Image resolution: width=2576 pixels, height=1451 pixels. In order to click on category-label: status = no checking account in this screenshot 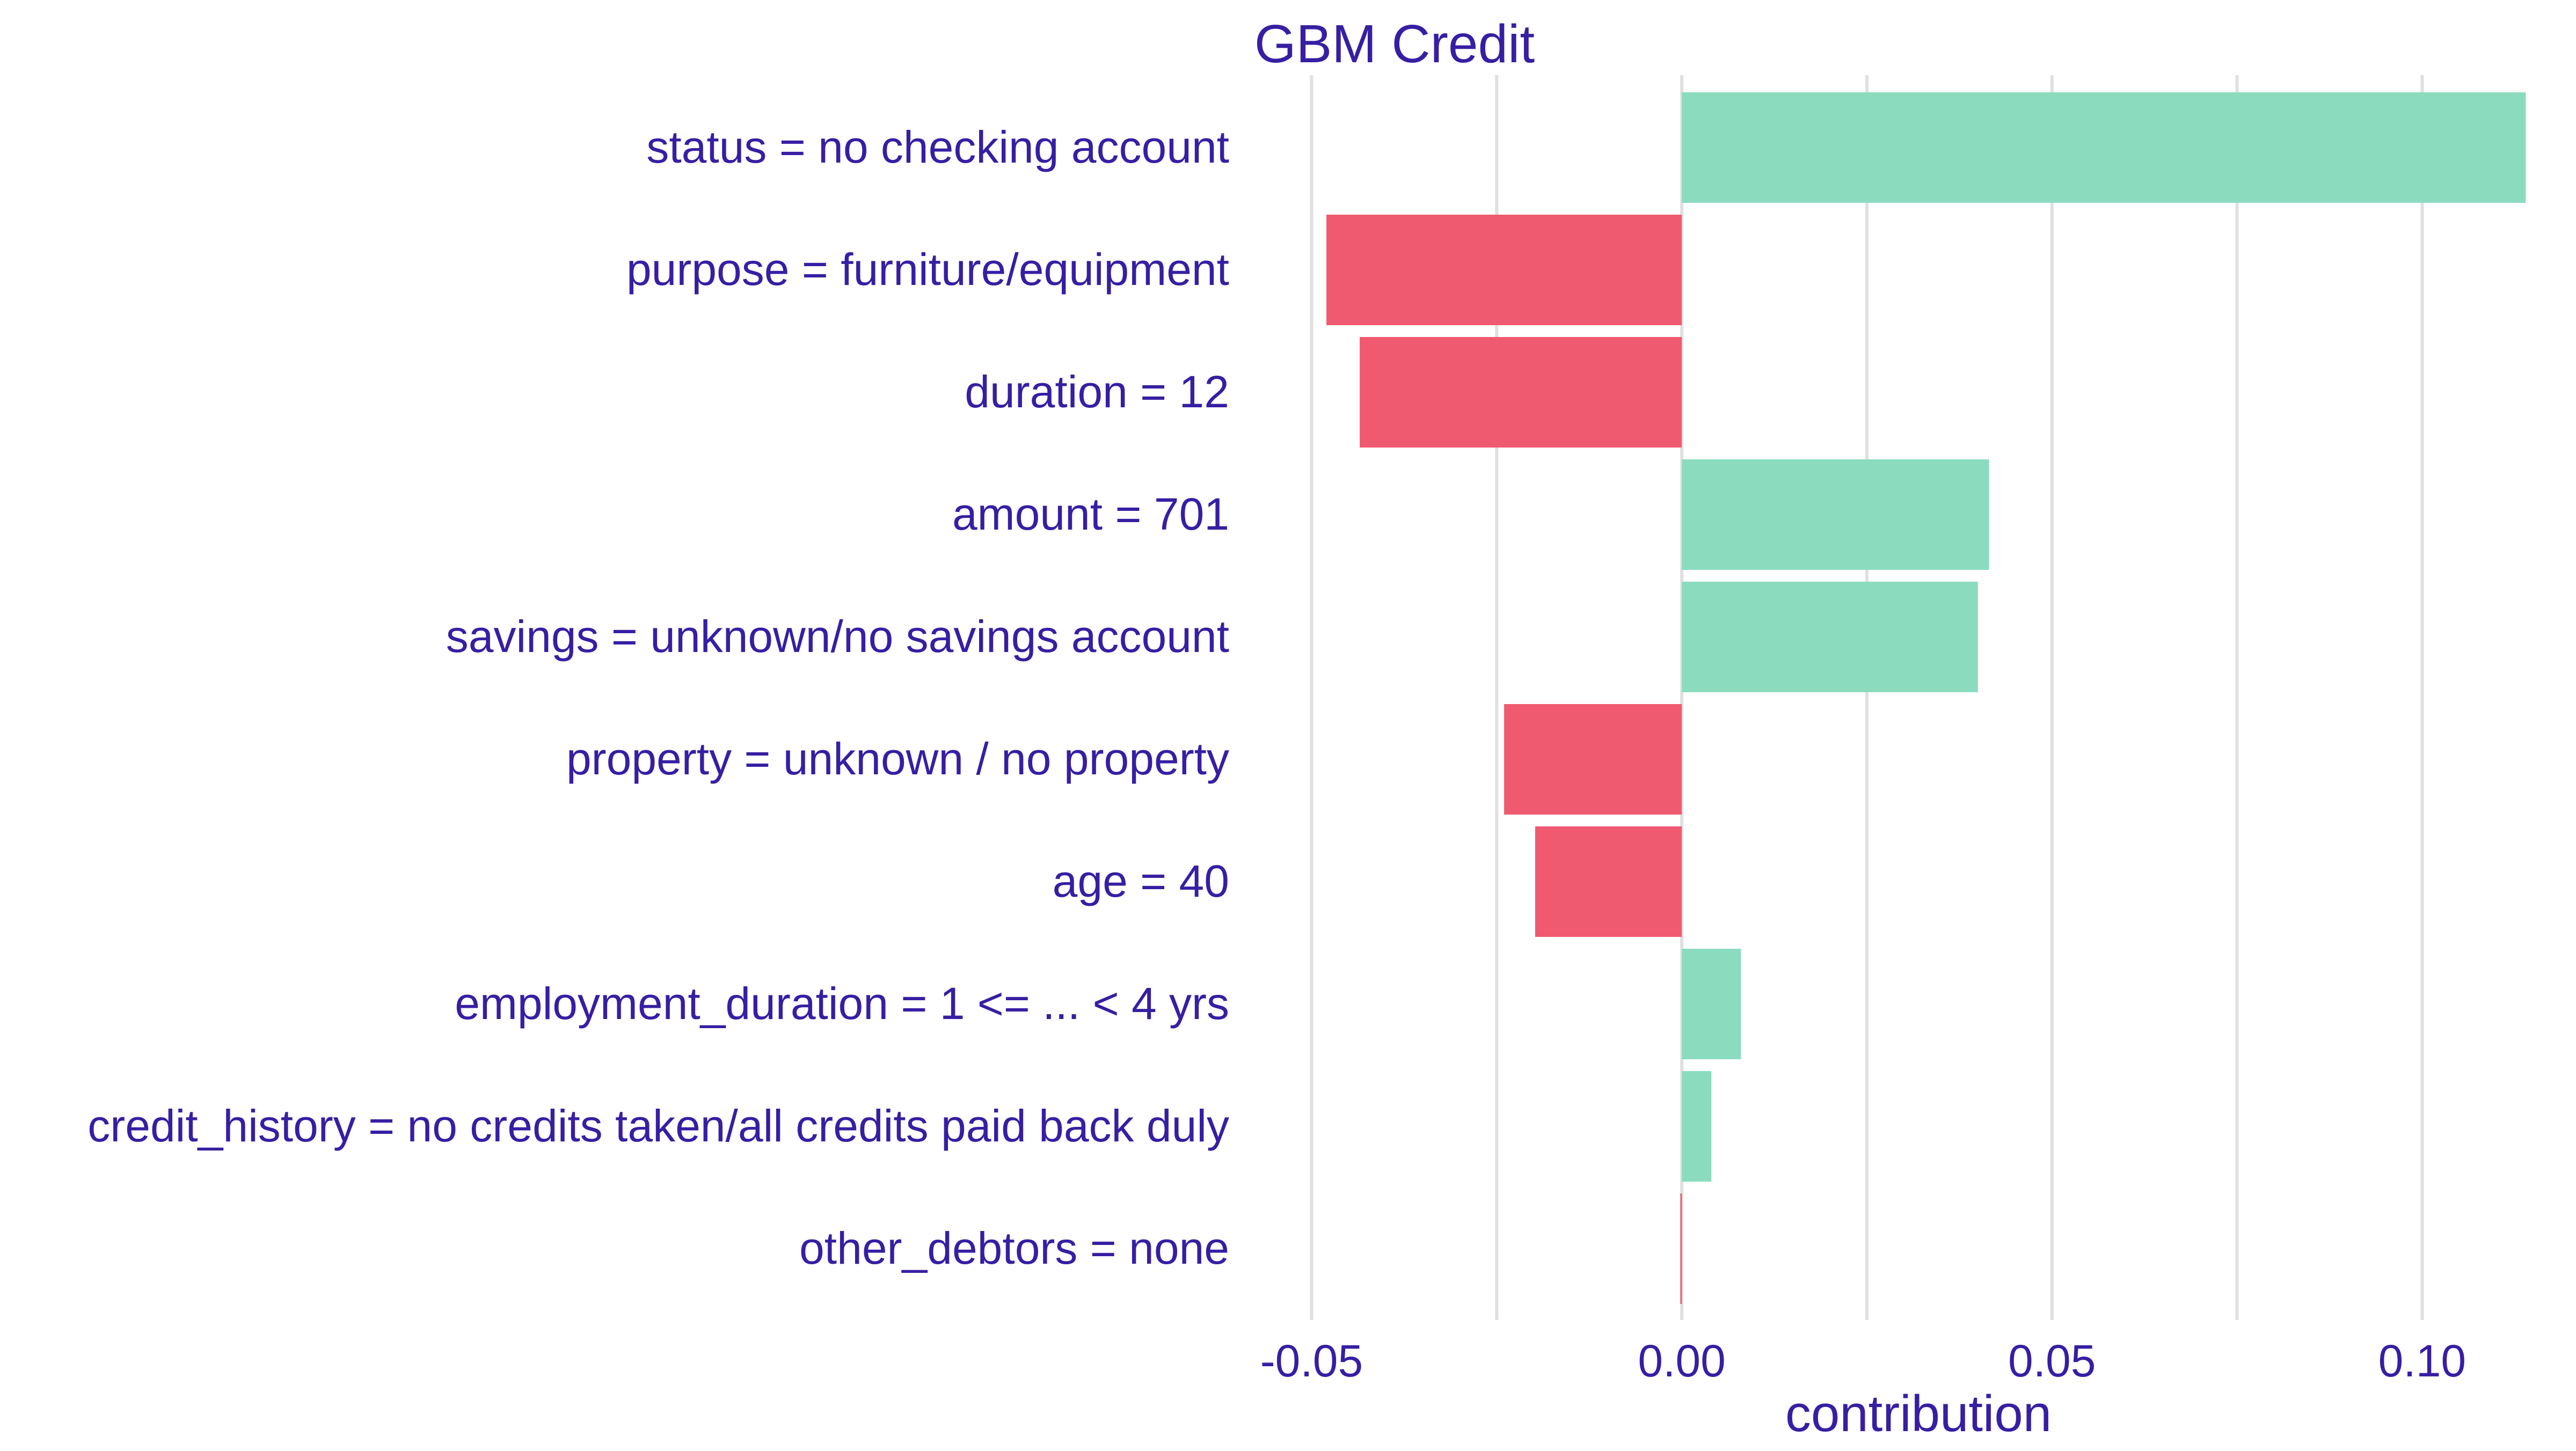, I will do `click(937, 147)`.